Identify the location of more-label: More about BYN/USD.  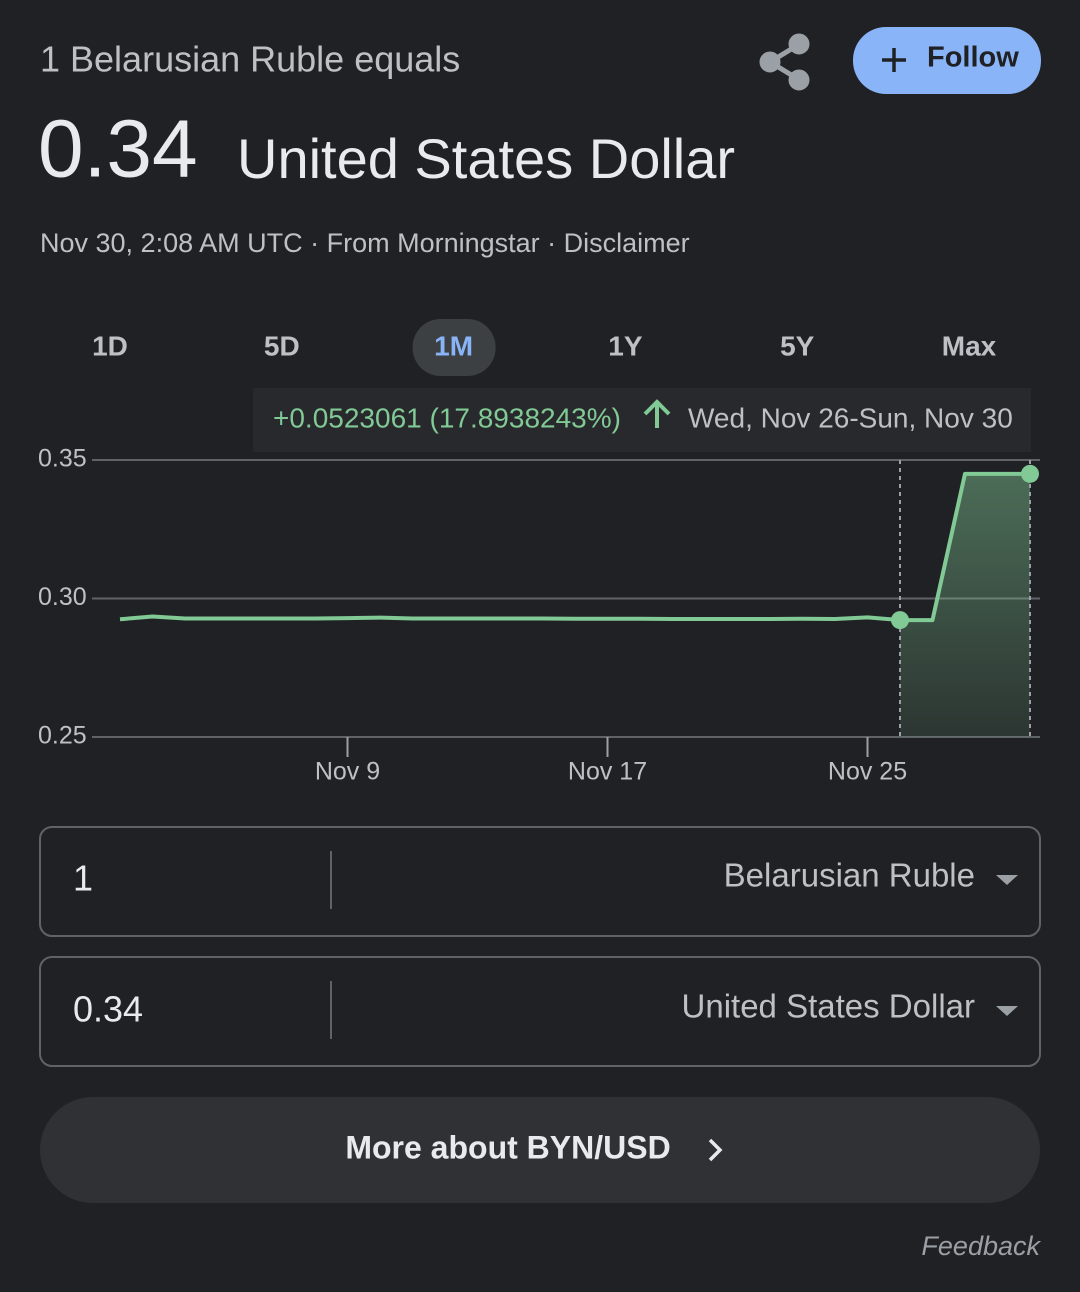
(507, 1147).